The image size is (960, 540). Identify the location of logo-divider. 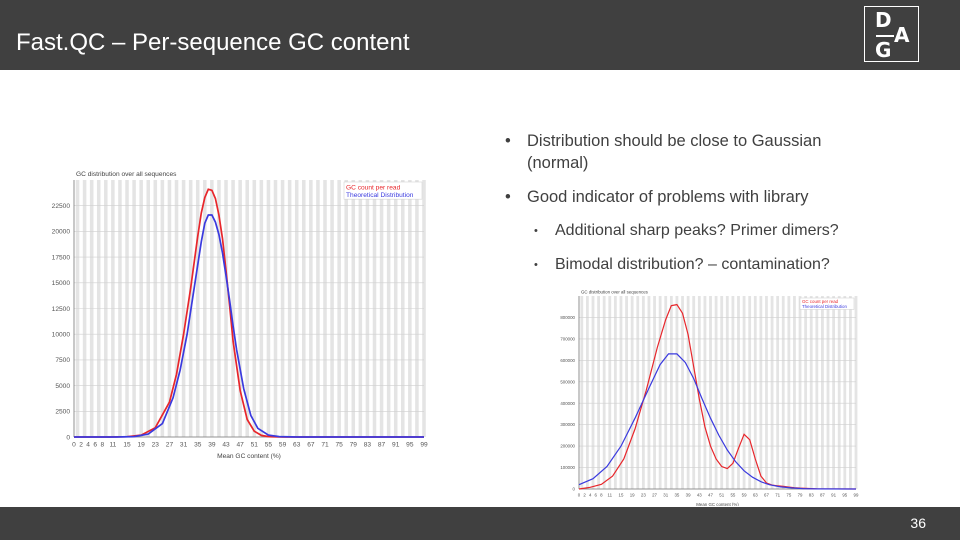
(885, 36).